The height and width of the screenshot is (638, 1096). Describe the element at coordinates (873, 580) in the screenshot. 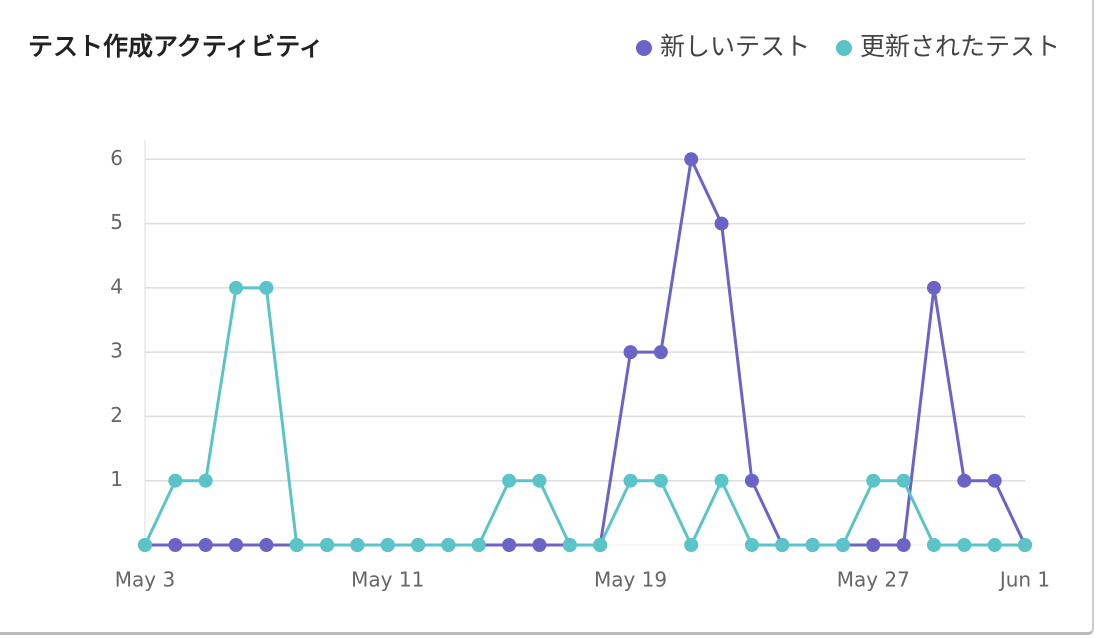

I see `x-tick-label: May 27` at that location.